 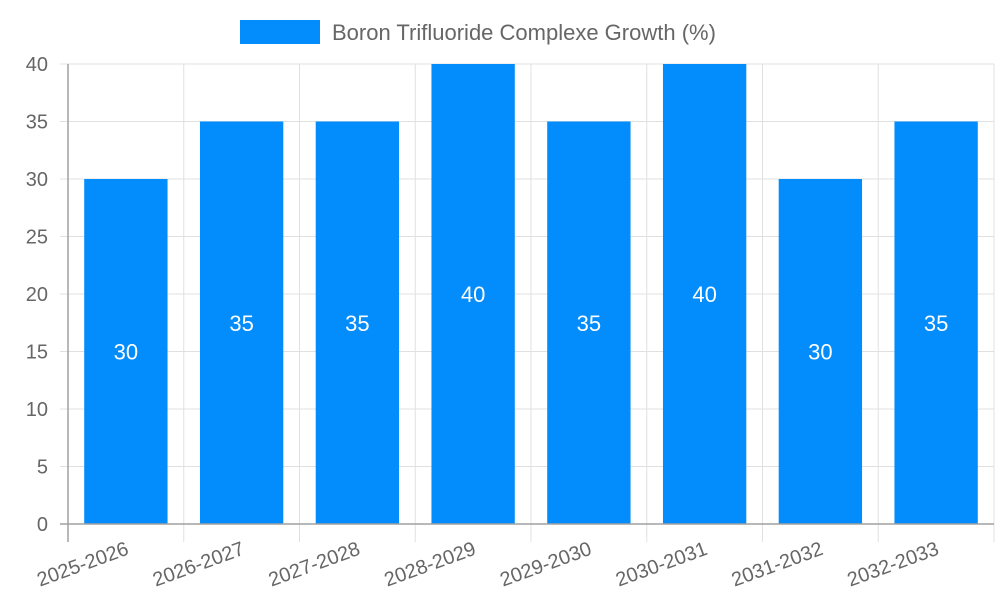 I want to click on legend-label: Boron Trifluoride Complexe Growth (%), so click(x=524, y=32).